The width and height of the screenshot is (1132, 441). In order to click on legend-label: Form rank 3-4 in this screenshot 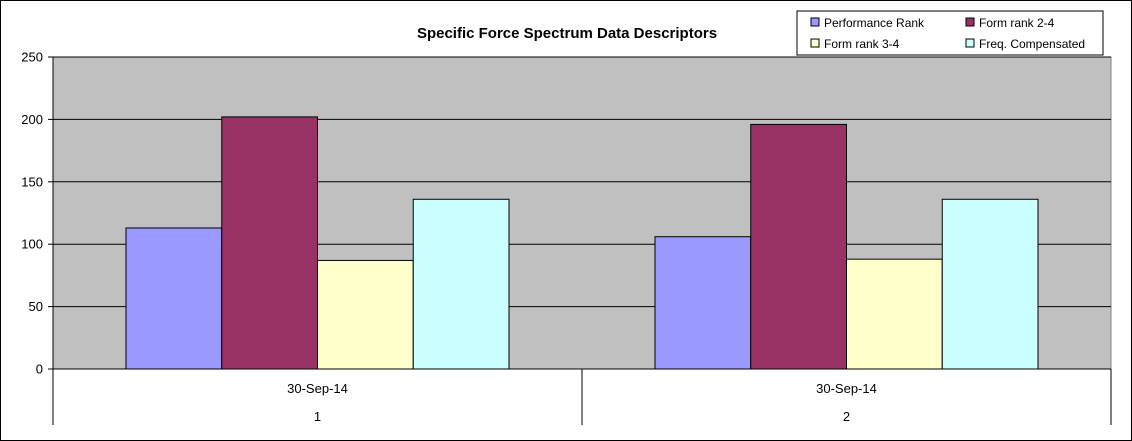, I will do `click(862, 44)`.